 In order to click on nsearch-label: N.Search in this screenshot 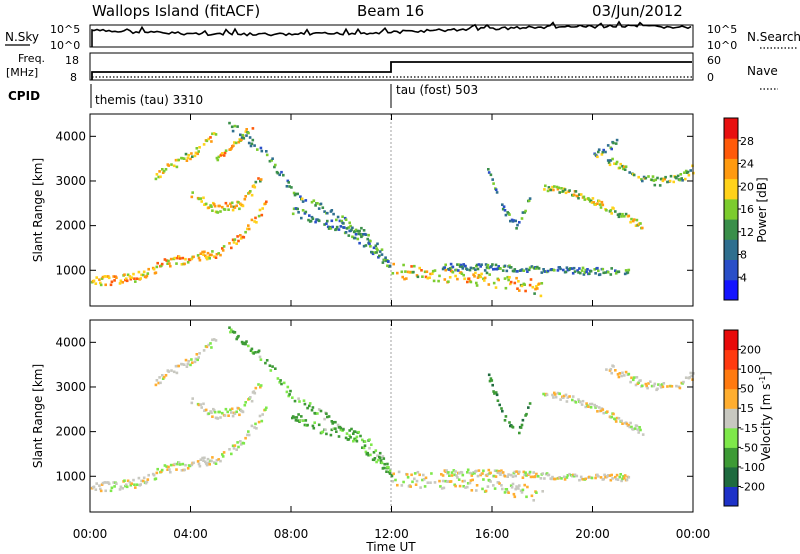, I will do `click(773, 37)`.